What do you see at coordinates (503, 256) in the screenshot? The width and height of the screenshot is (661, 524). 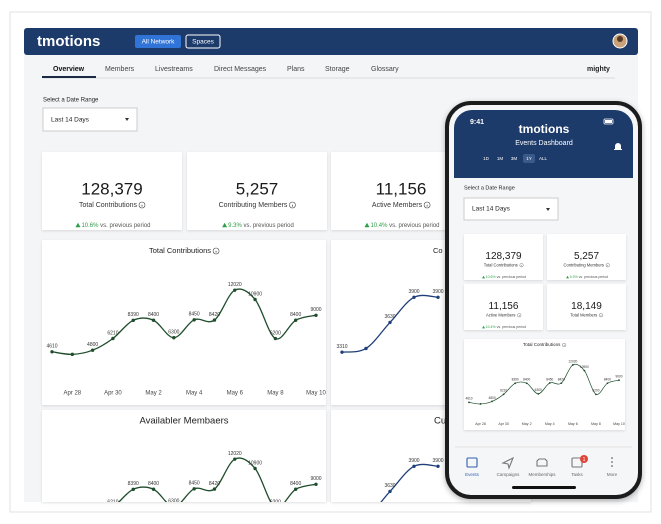 I see `stat-value: 128,379` at bounding box center [503, 256].